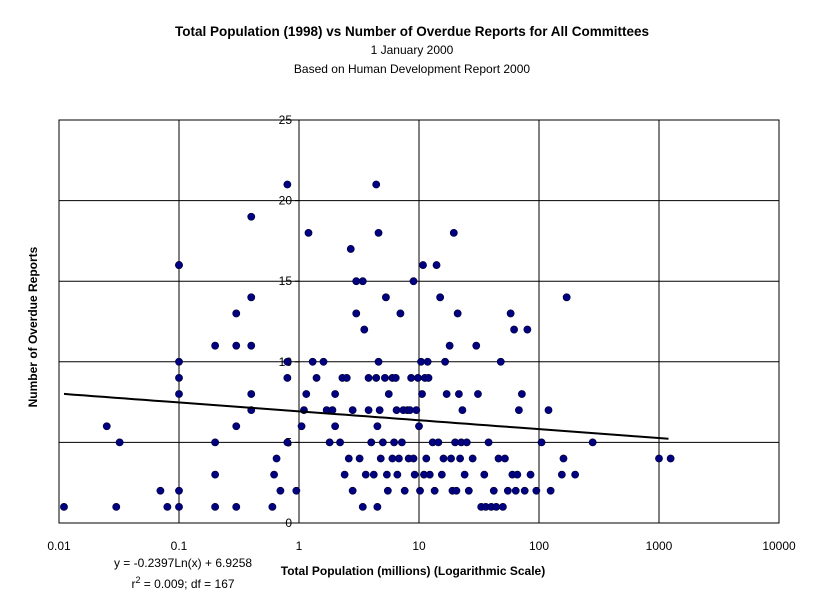  Describe the element at coordinates (419, 546) in the screenshot. I see `x-tick-label-3: 10` at that location.